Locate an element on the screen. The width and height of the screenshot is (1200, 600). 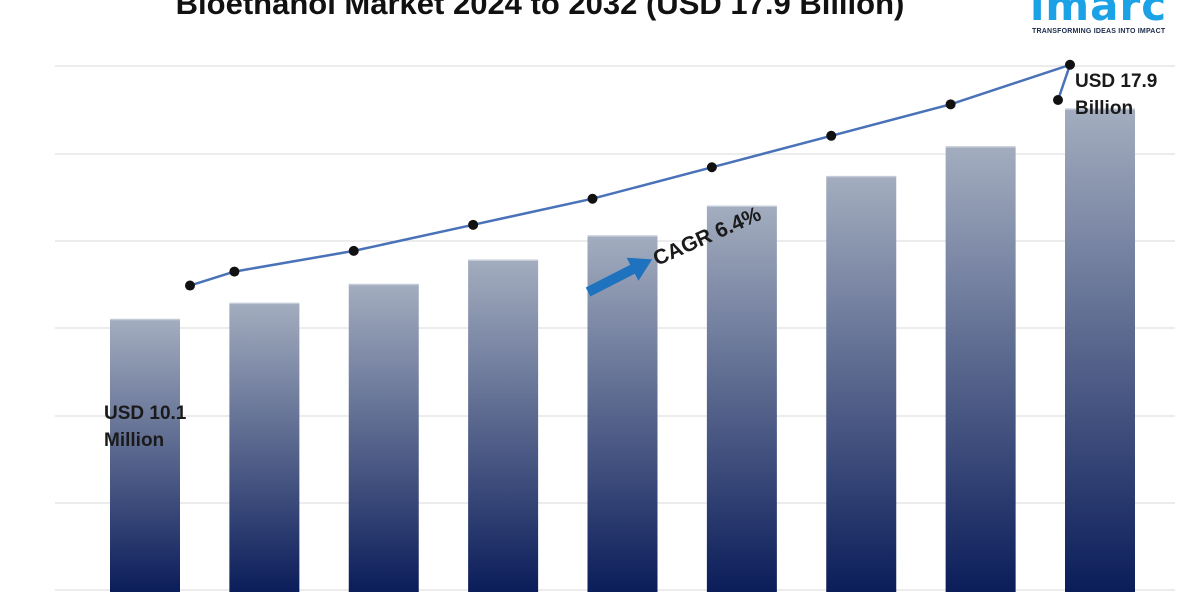
end-value-label: USD 17.9 is located at coordinates (1116, 81).